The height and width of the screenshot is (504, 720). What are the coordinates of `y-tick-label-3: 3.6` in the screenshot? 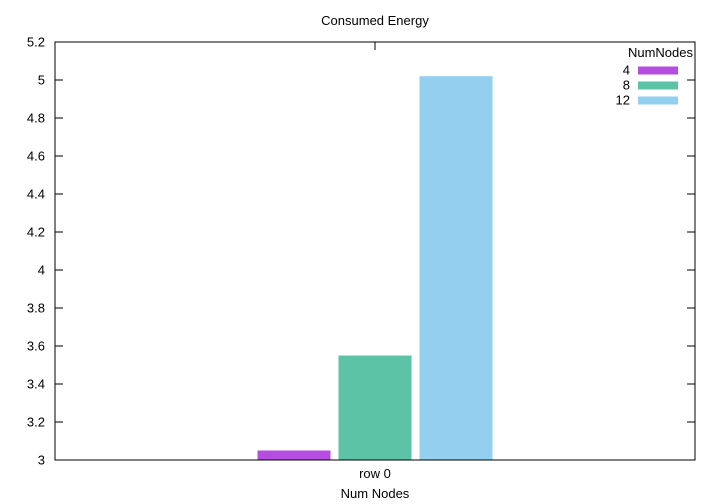 It's located at (36, 346).